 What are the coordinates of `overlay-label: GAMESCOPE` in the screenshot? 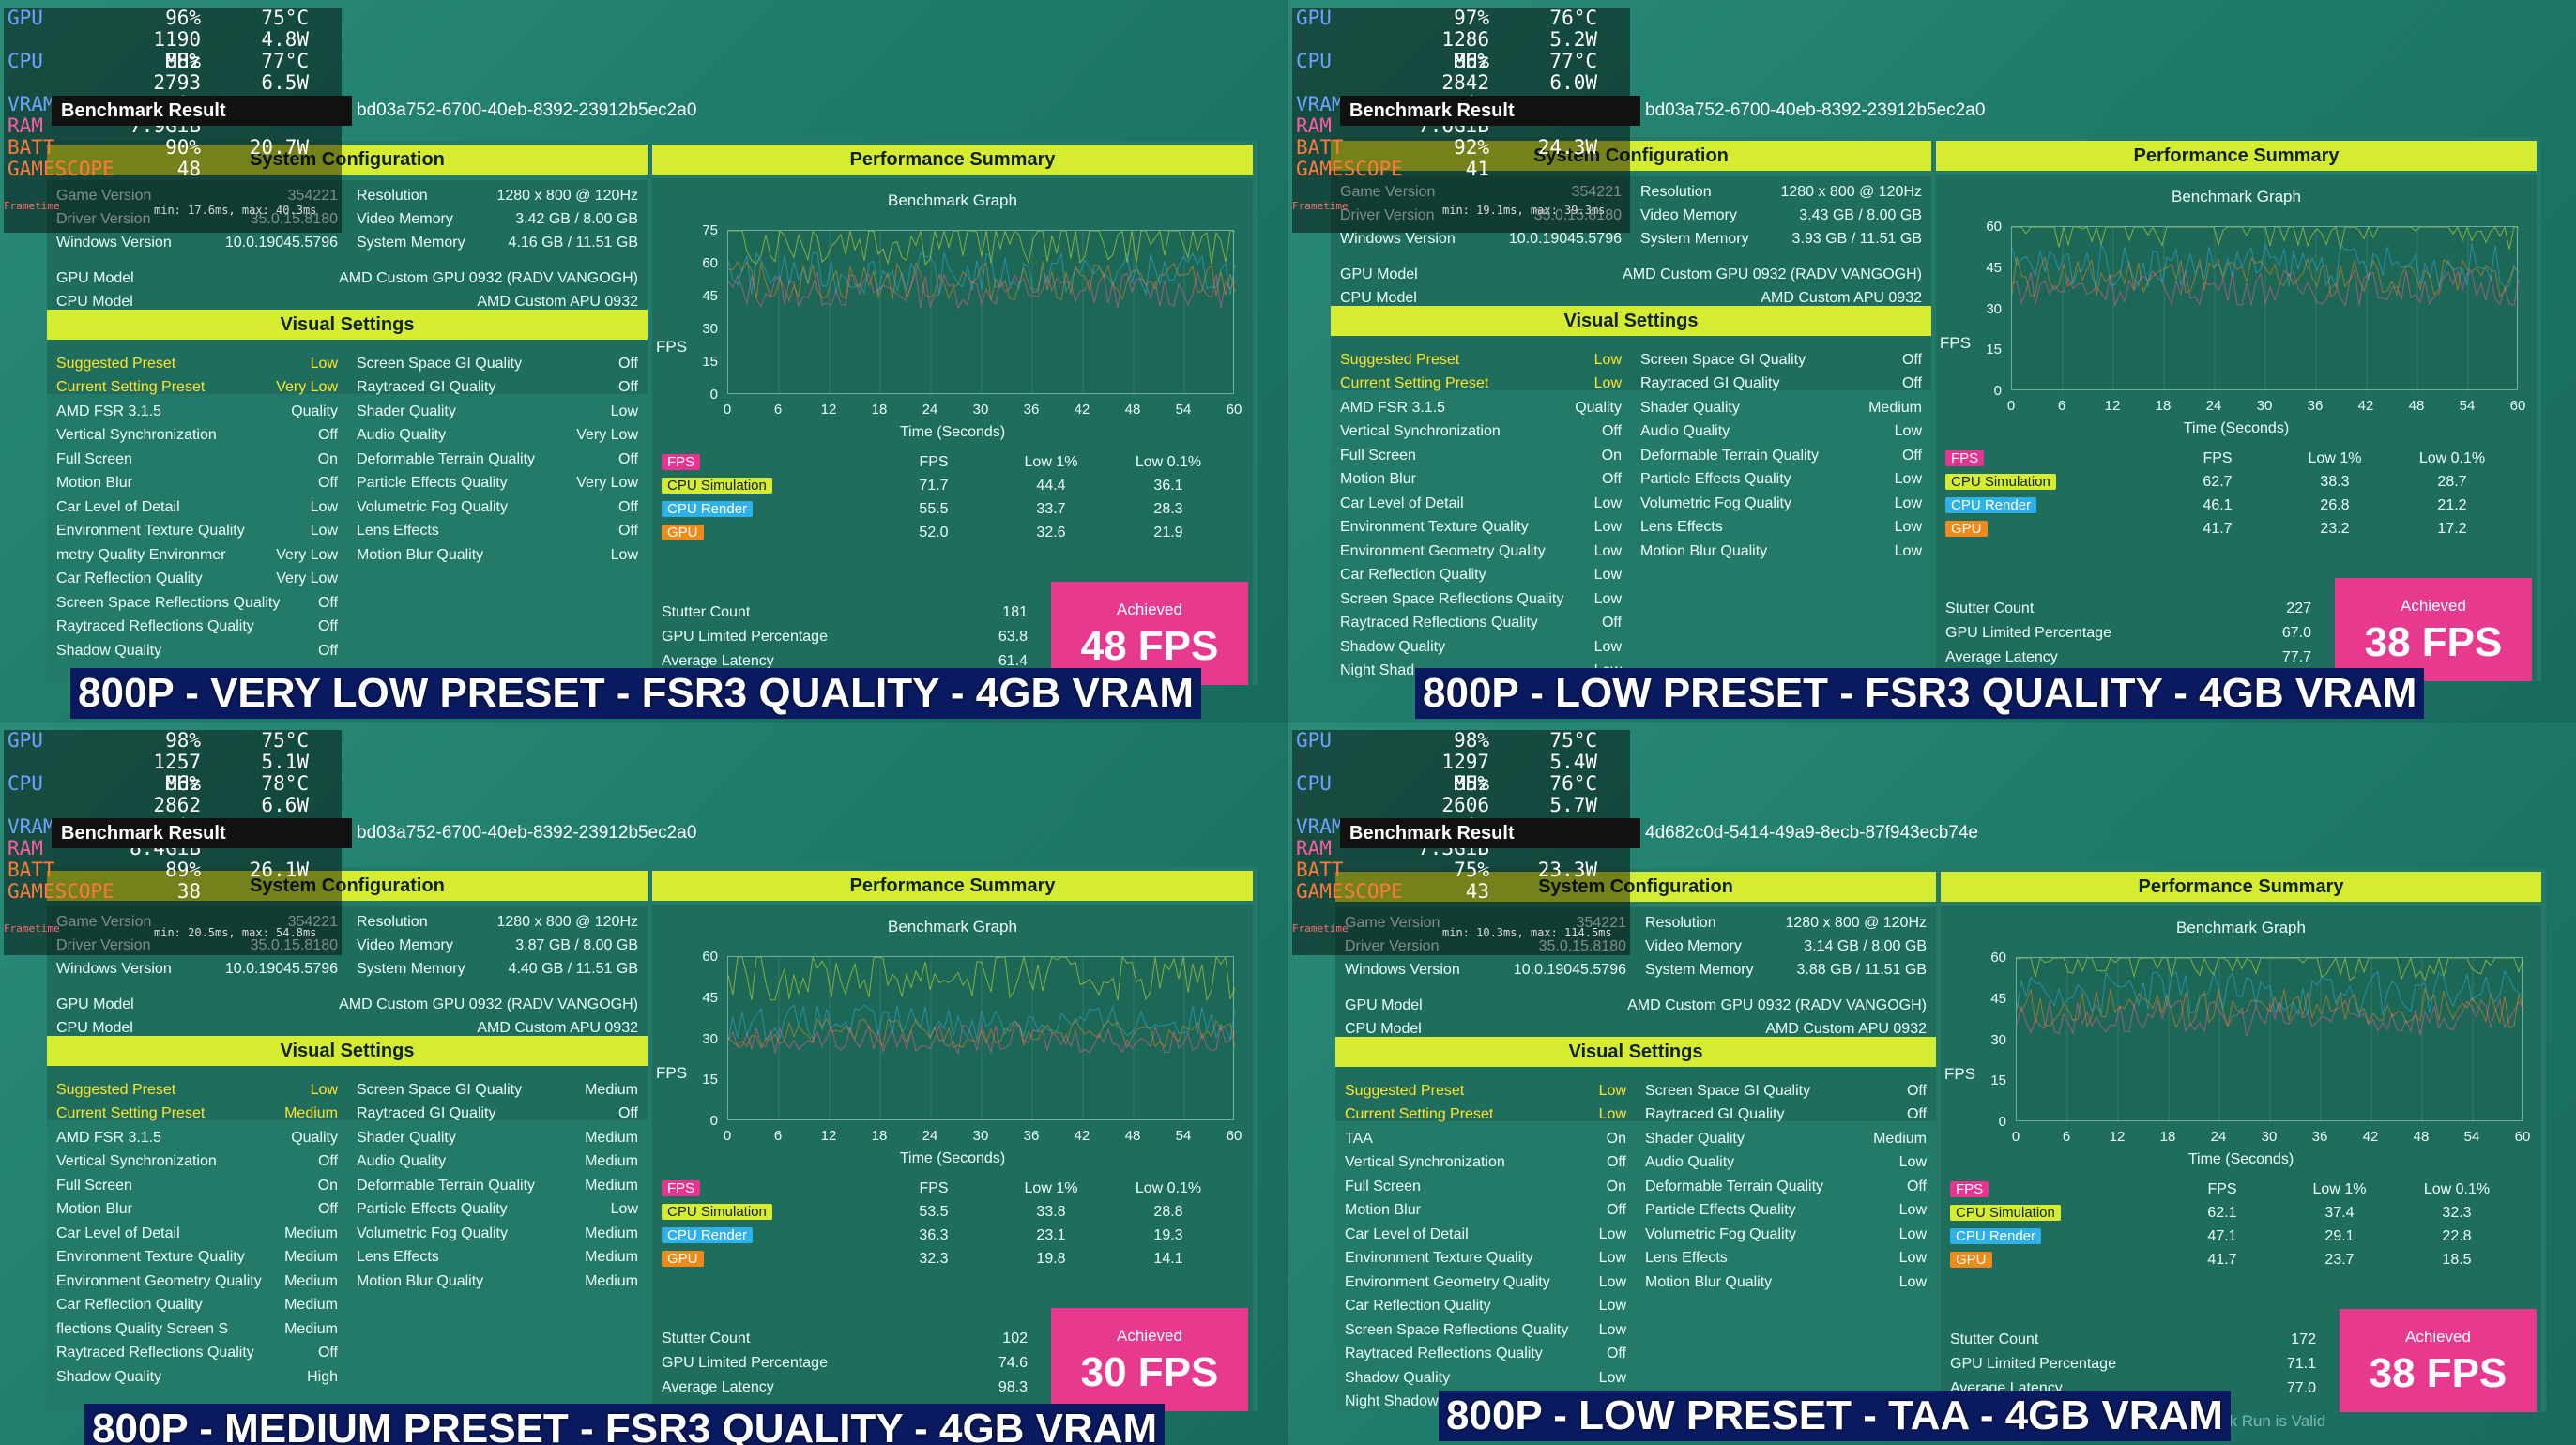 It's located at (1349, 891).